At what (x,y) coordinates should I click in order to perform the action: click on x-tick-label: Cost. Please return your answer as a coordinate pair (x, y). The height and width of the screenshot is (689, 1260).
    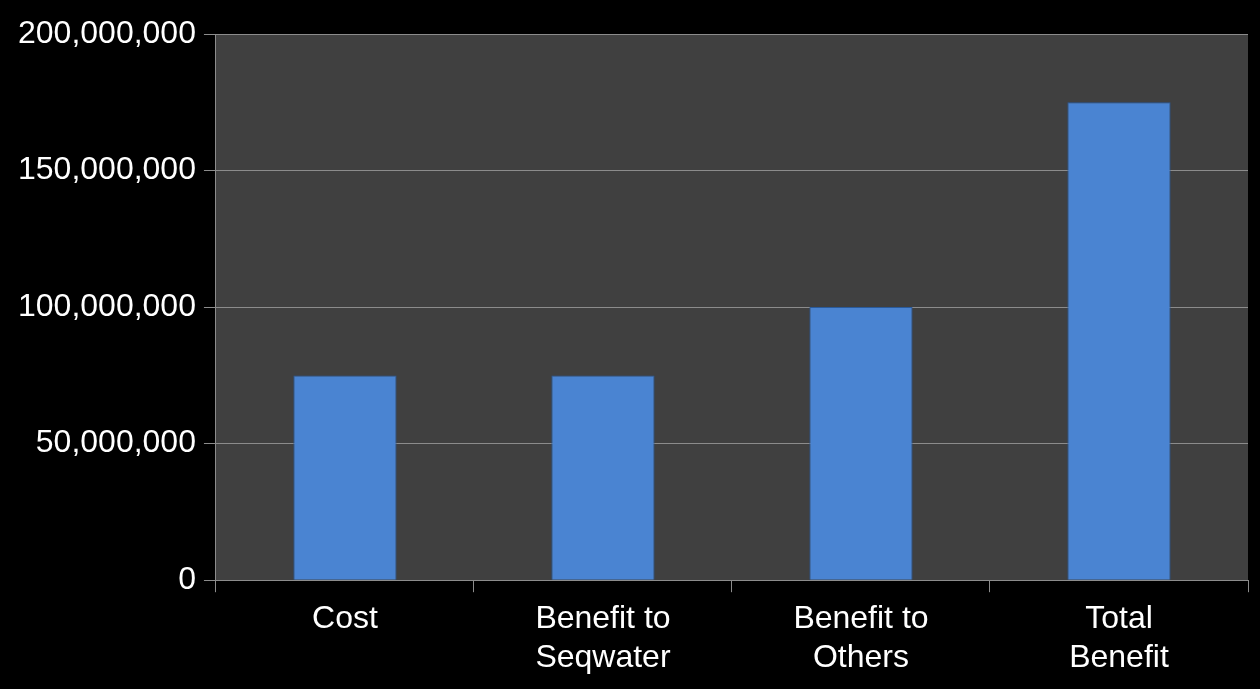
    Looking at the image, I should click on (345, 617).